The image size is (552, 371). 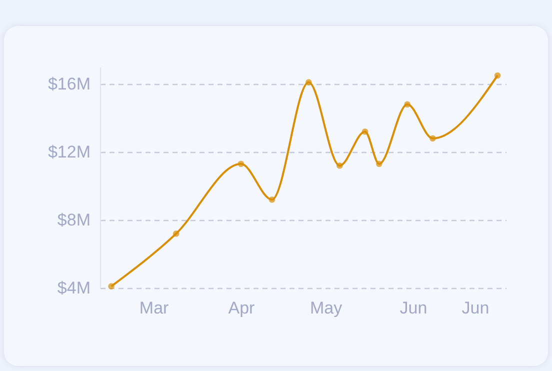 What do you see at coordinates (242, 308) in the screenshot?
I see `x-tick-label: Apr` at bounding box center [242, 308].